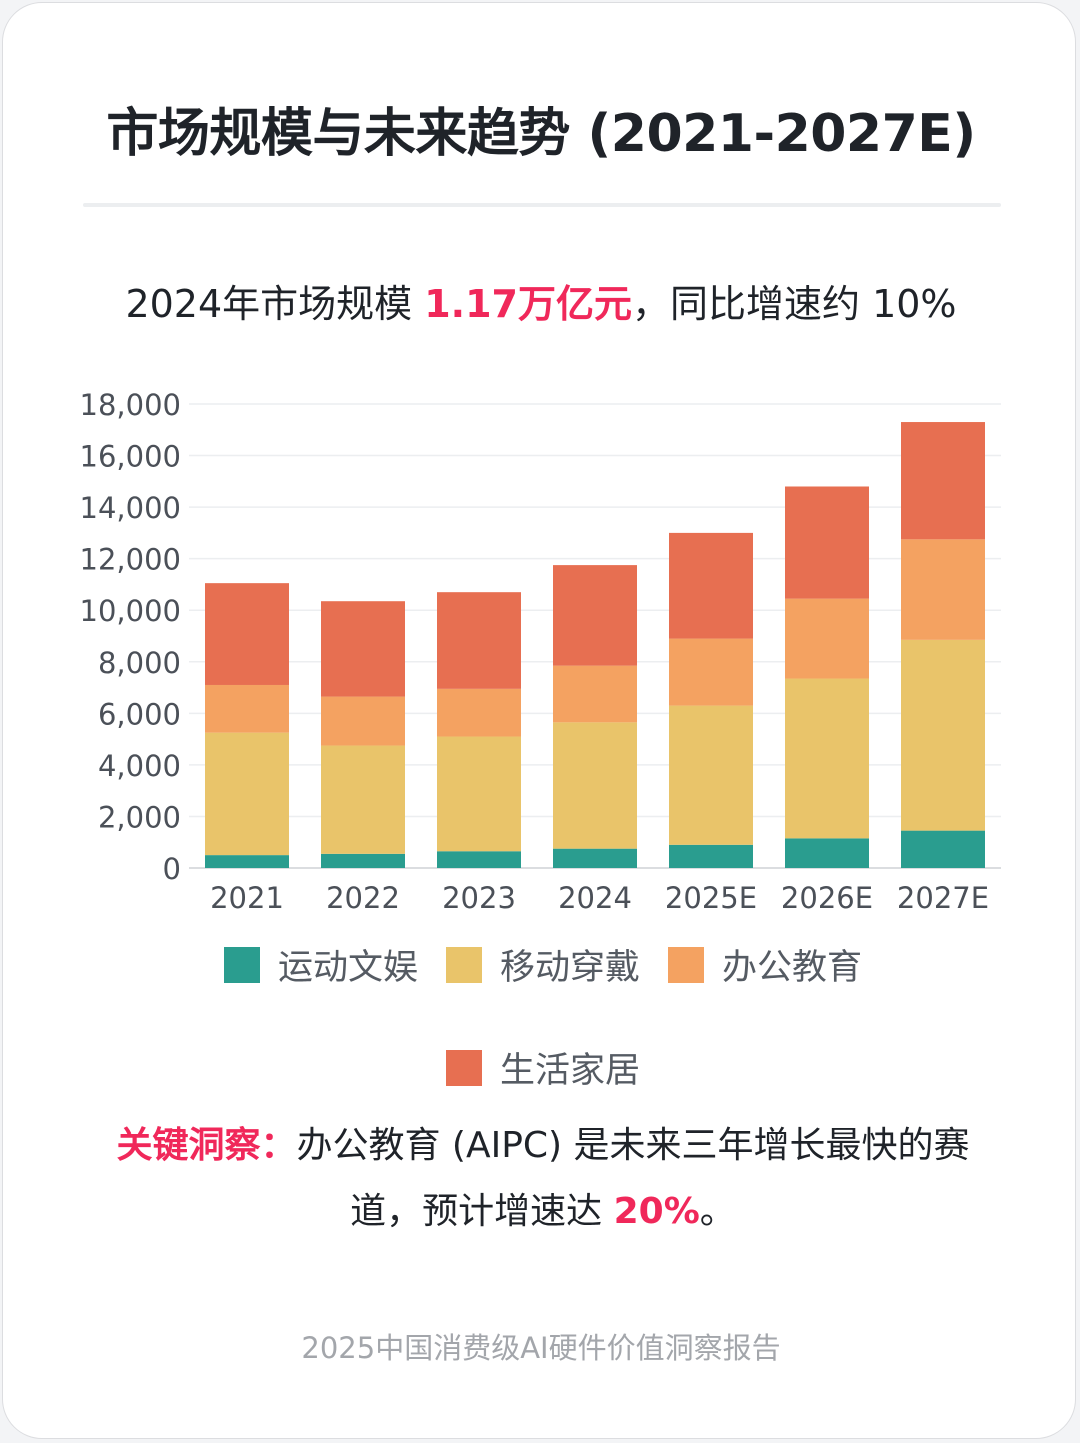 The width and height of the screenshot is (1080, 1443). I want to click on title-divider, so click(542, 205).